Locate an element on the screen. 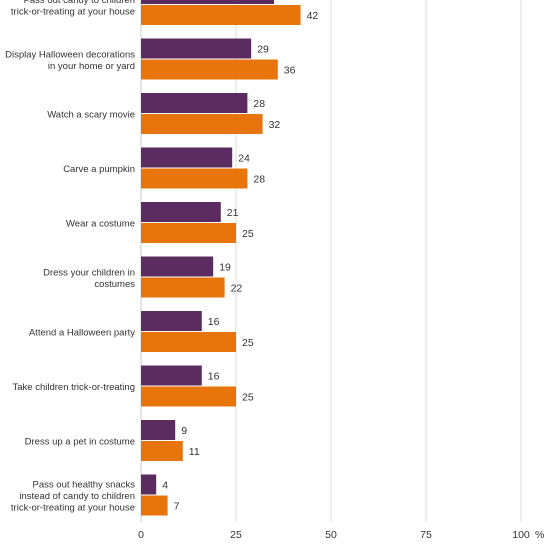  bar-value-label: 35 is located at coordinates (286, 0).